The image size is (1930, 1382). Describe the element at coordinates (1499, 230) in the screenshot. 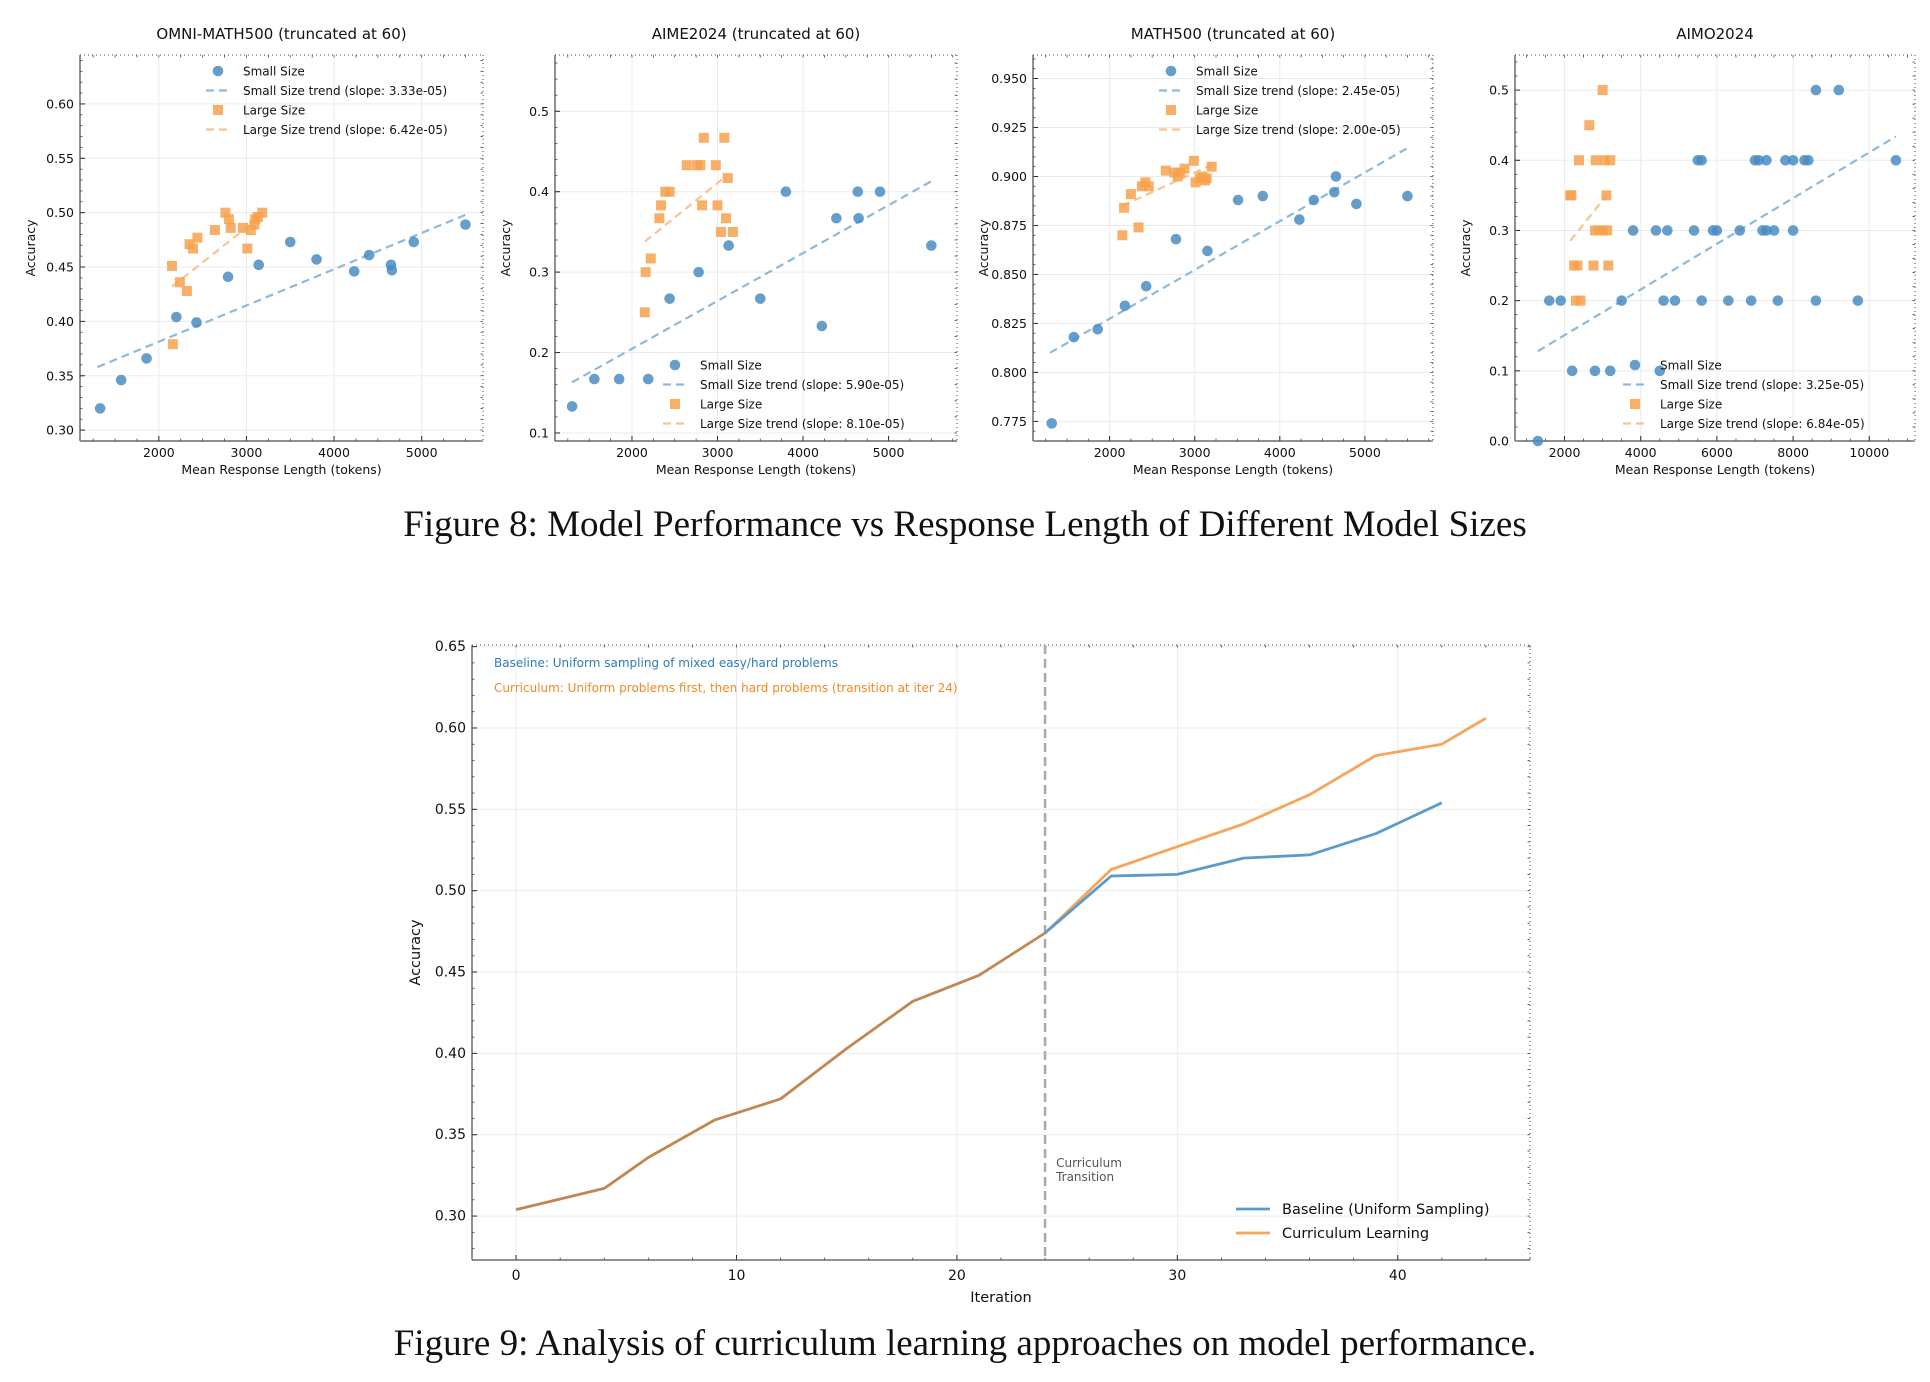

I see `y-tick-label: 0.3` at that location.